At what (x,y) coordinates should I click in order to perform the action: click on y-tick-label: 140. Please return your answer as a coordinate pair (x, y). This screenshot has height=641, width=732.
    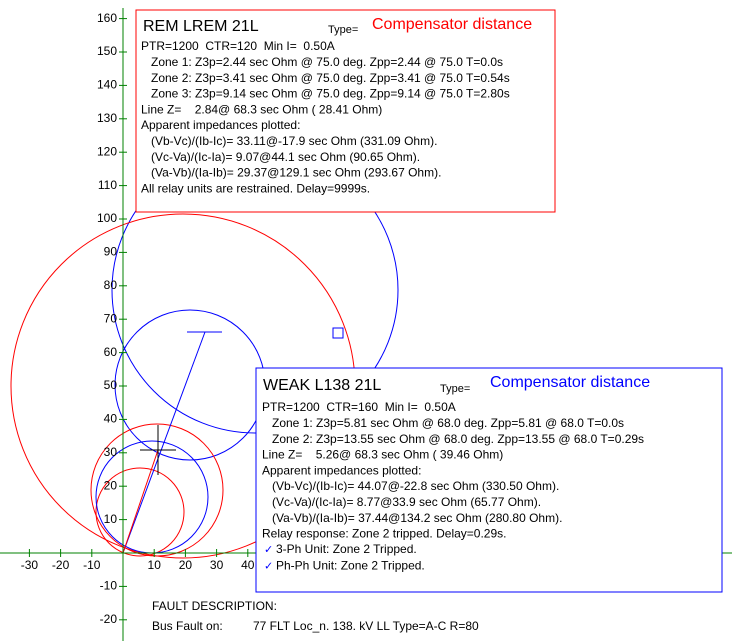
    Looking at the image, I should click on (107, 85).